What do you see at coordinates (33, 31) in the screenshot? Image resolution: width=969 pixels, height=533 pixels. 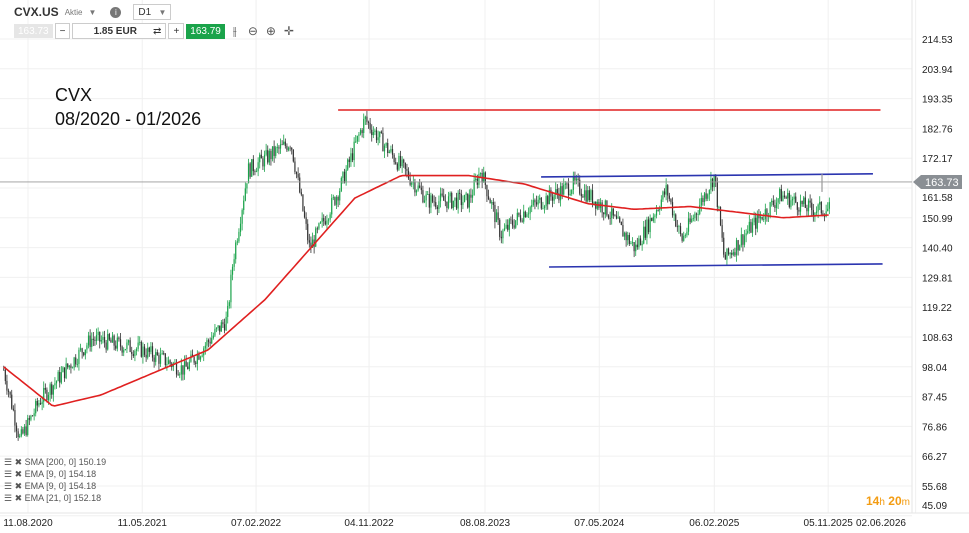 I see `sell-price-button: 163.73` at bounding box center [33, 31].